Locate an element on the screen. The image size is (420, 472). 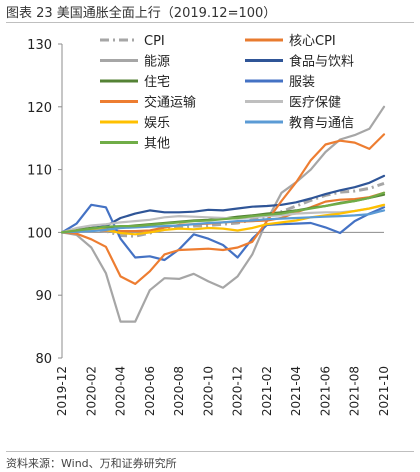
y-tick-label: 100 is located at coordinates (39, 233).